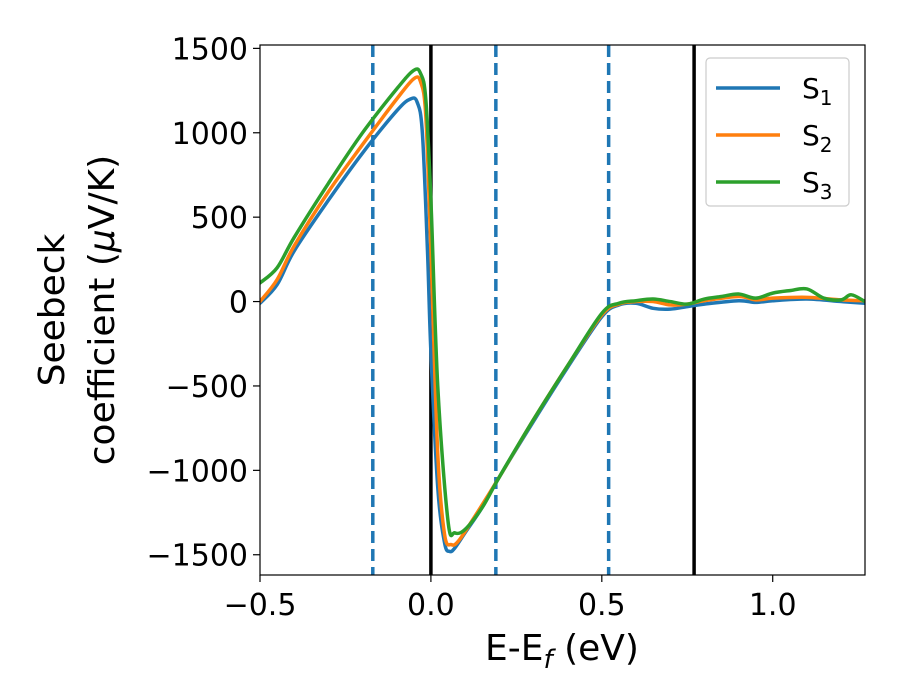  I want to click on y-tick-label: 500, so click(219, 218).